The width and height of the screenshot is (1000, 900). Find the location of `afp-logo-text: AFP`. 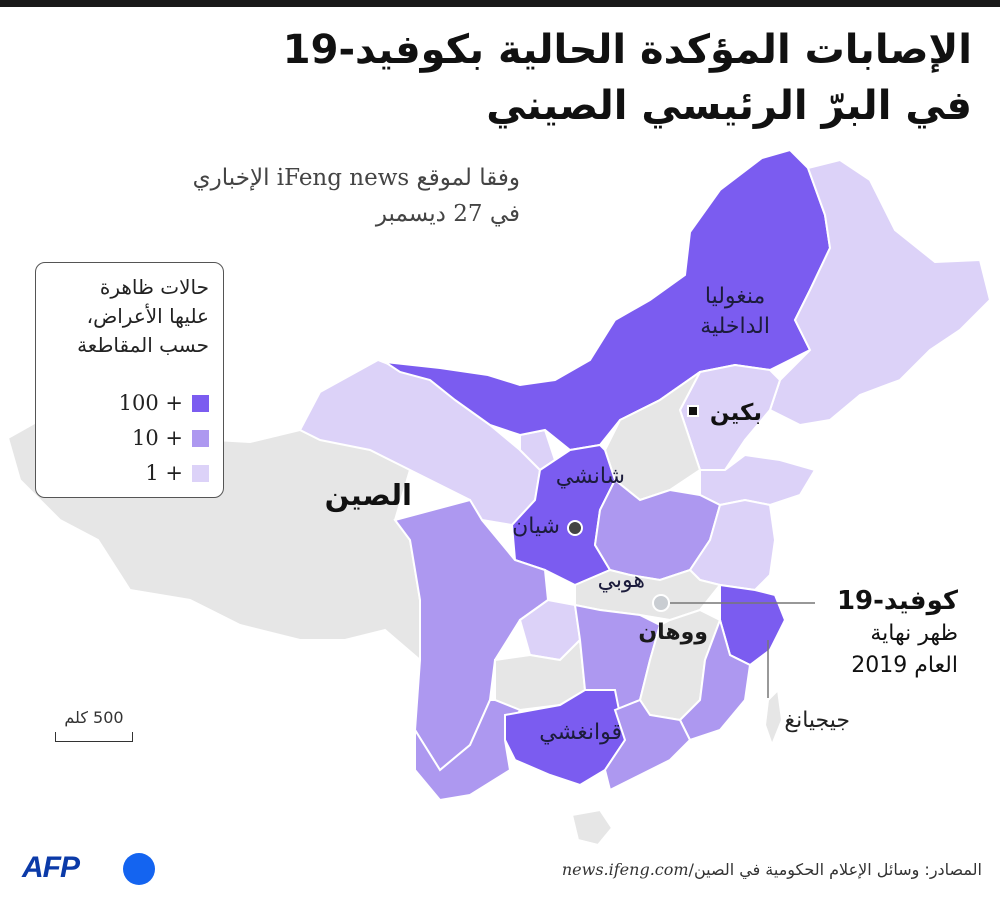

afp-logo-text: AFP is located at coordinates (51, 867).